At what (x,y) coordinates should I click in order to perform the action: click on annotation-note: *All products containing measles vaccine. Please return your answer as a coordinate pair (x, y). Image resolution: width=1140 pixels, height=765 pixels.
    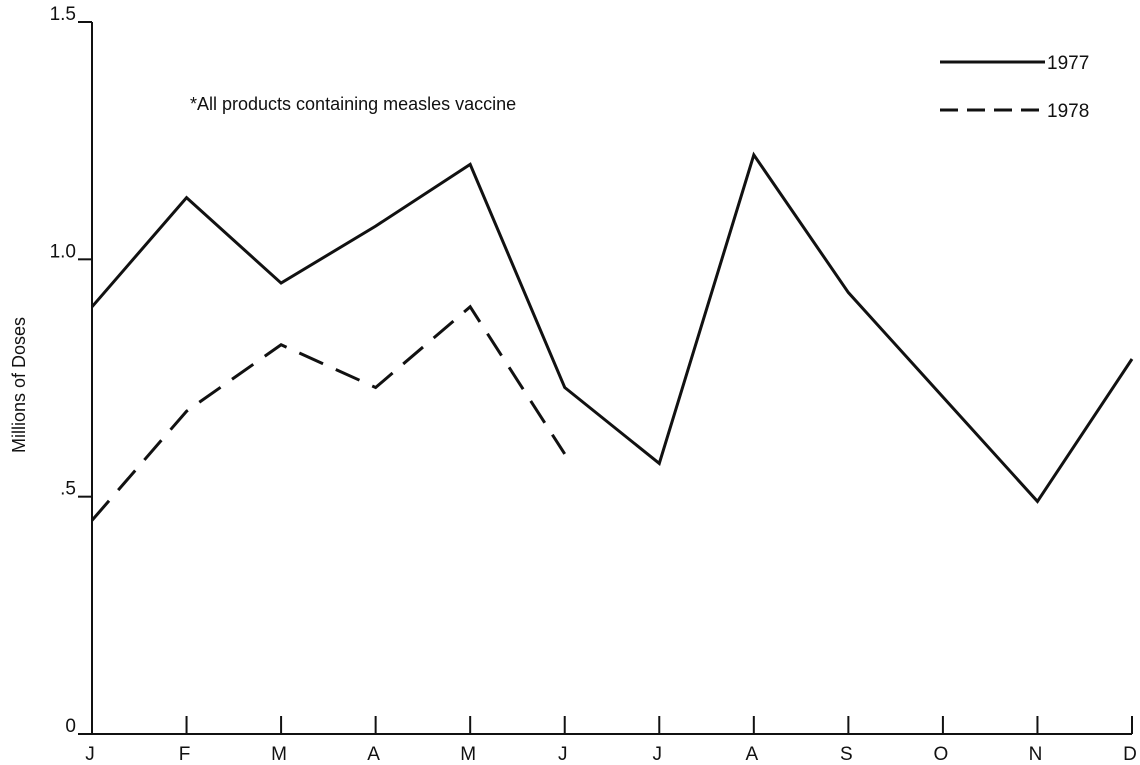
    Looking at the image, I should click on (353, 104).